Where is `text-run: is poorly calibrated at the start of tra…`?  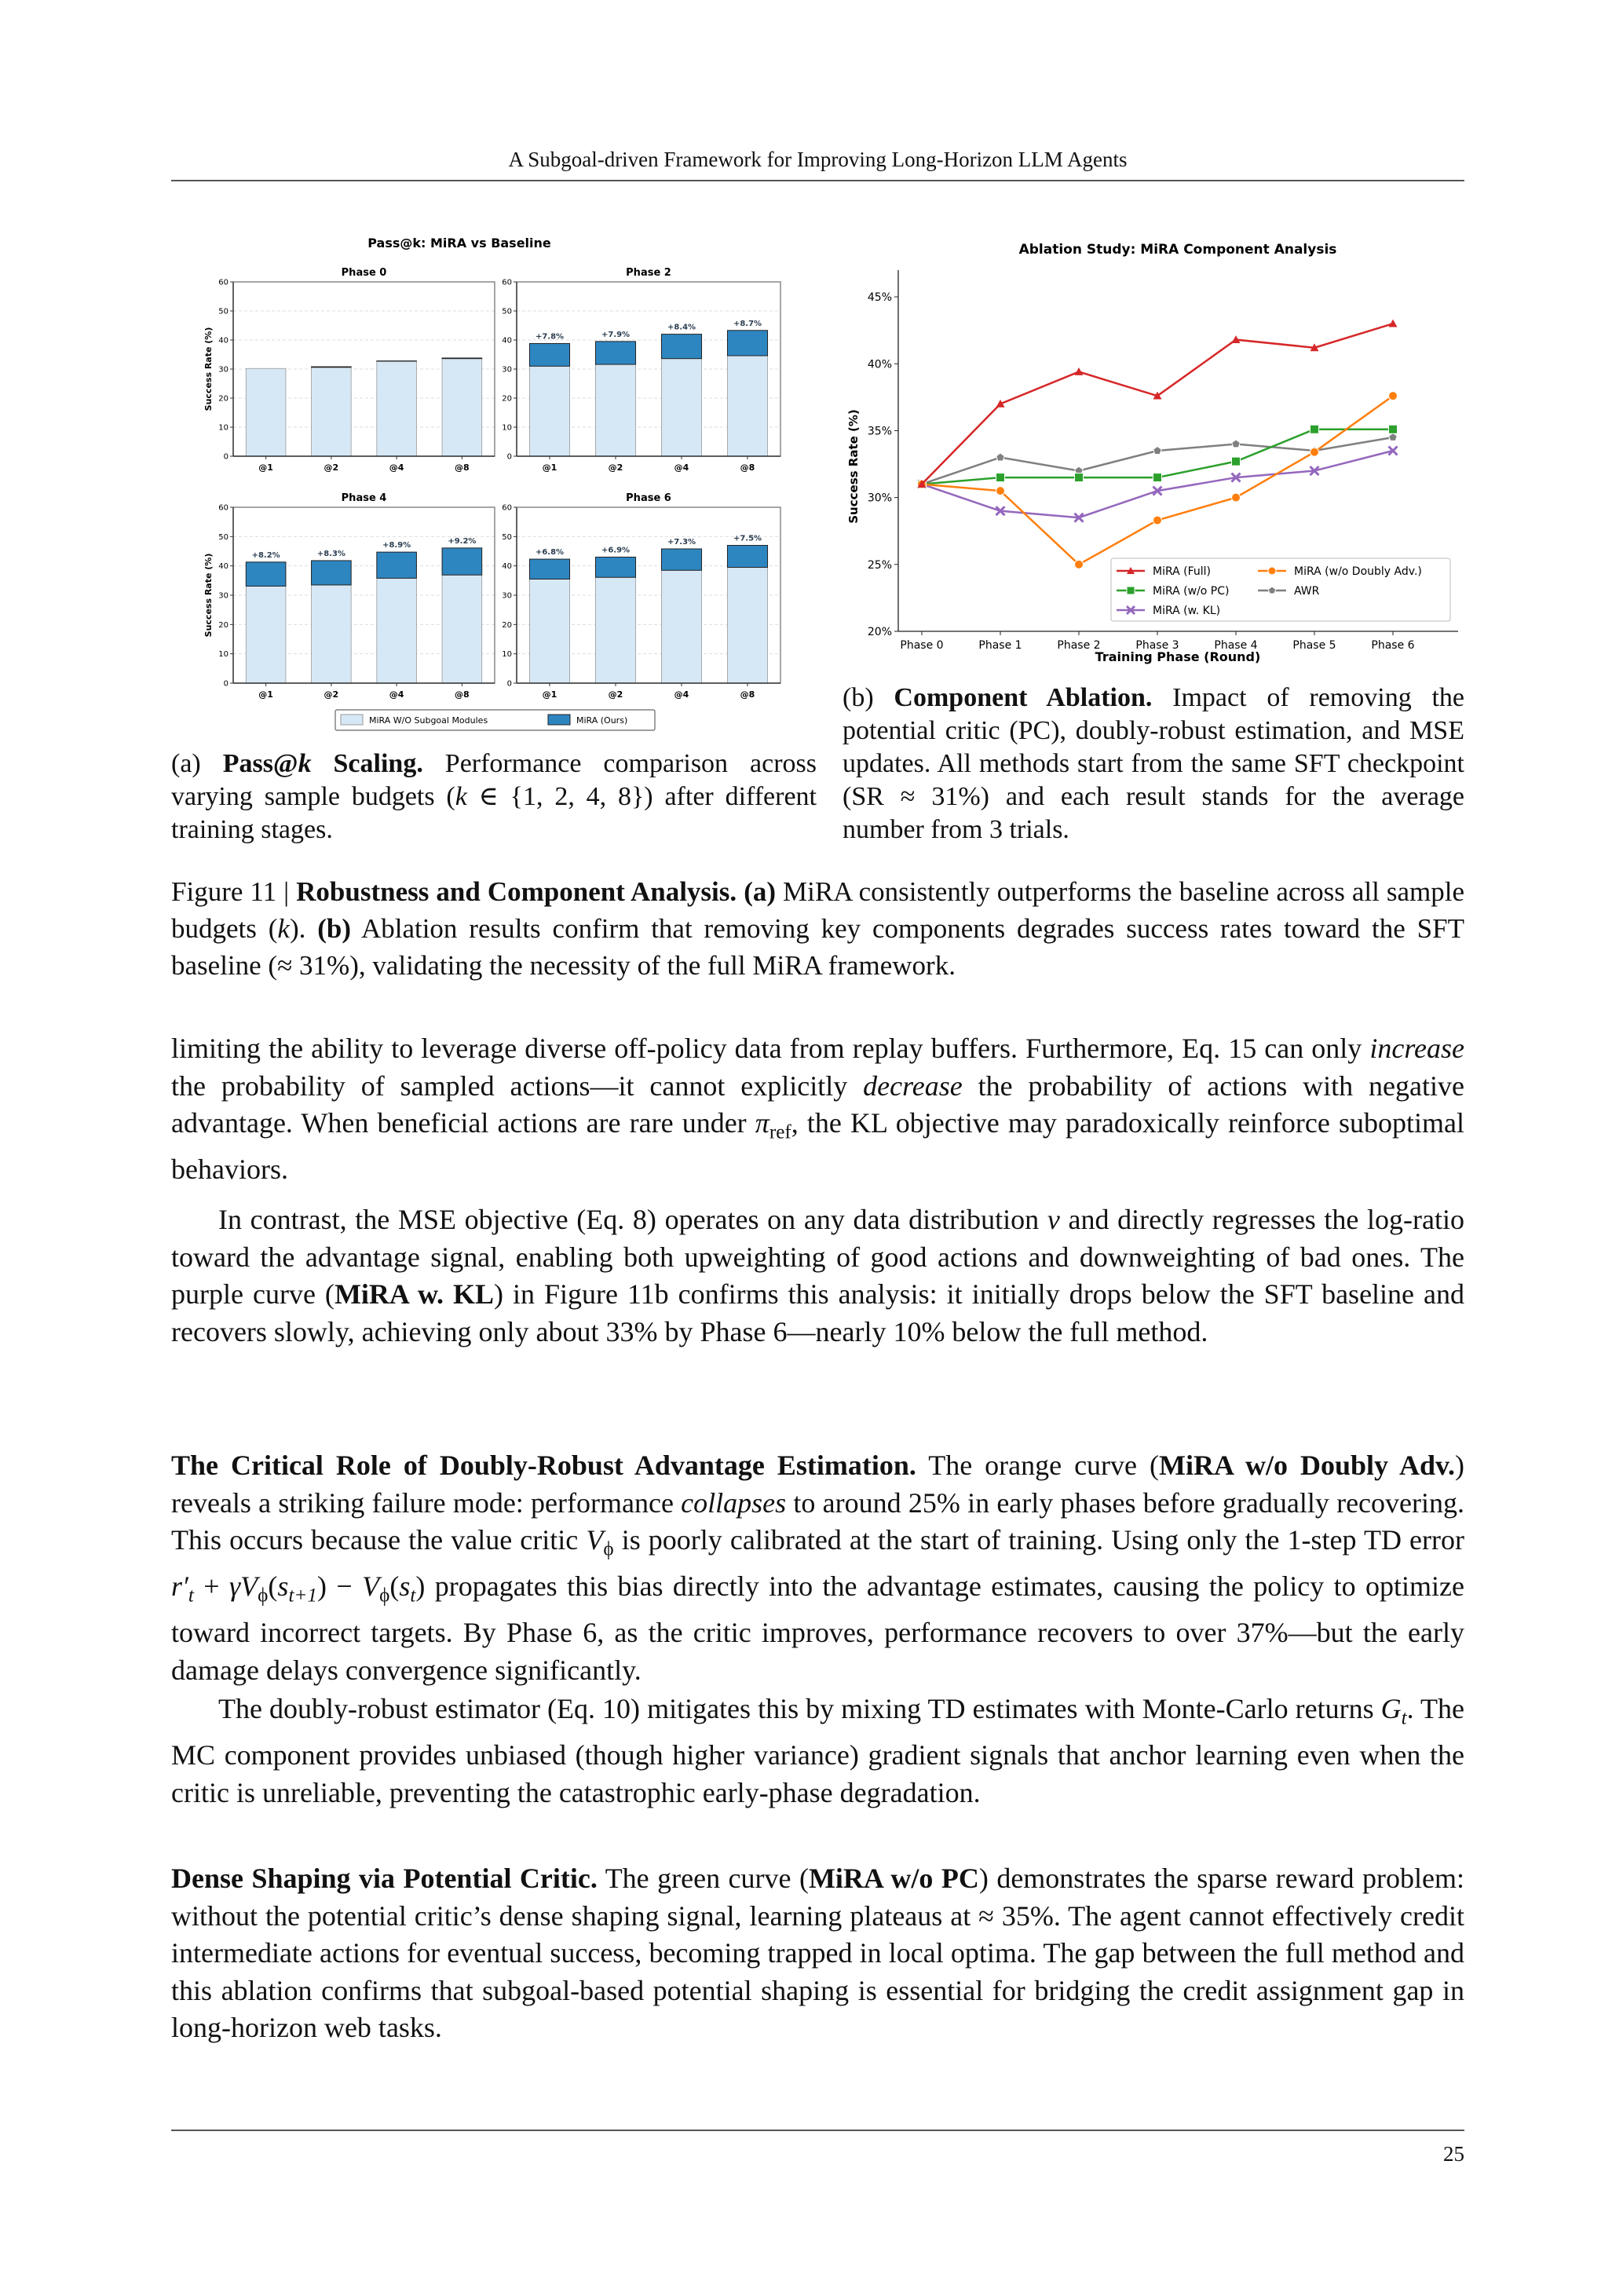
text-run: is poorly calibrated at the start of tra… is located at coordinates (1038, 1540).